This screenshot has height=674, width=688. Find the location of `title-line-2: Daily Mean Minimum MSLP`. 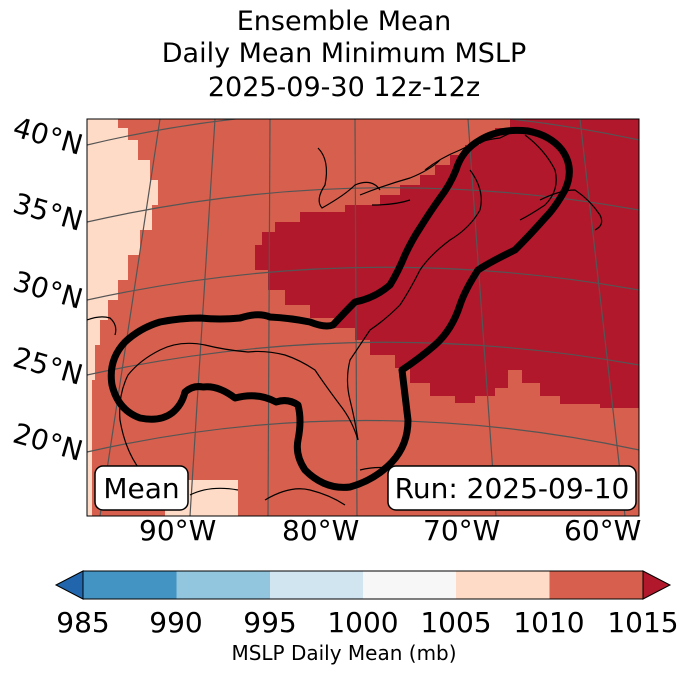

title-line-2: Daily Mean Minimum MSLP is located at coordinates (344, 53).